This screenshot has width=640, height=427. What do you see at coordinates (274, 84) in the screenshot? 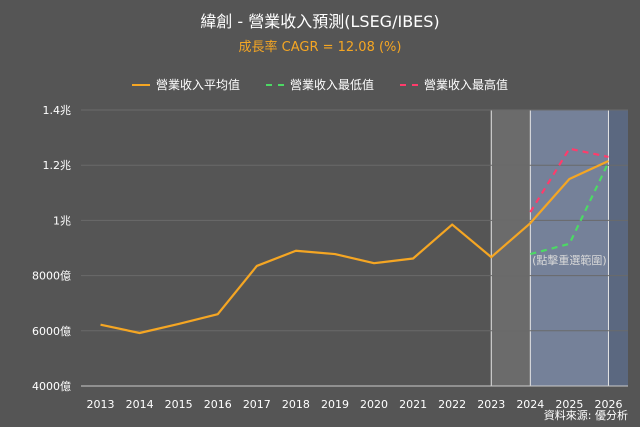
I see `legend-swatch-low` at bounding box center [274, 84].